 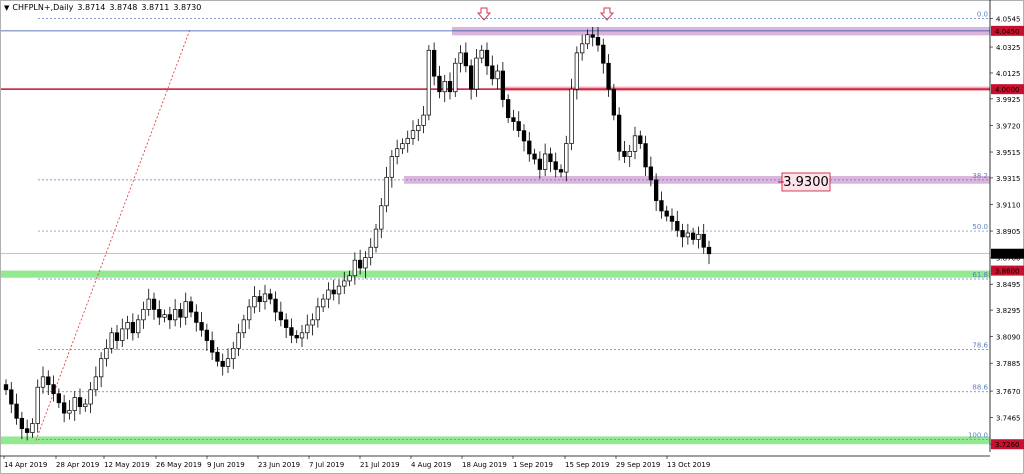 I want to click on price-tick-label: 4.0125, so click(x=1008, y=74).